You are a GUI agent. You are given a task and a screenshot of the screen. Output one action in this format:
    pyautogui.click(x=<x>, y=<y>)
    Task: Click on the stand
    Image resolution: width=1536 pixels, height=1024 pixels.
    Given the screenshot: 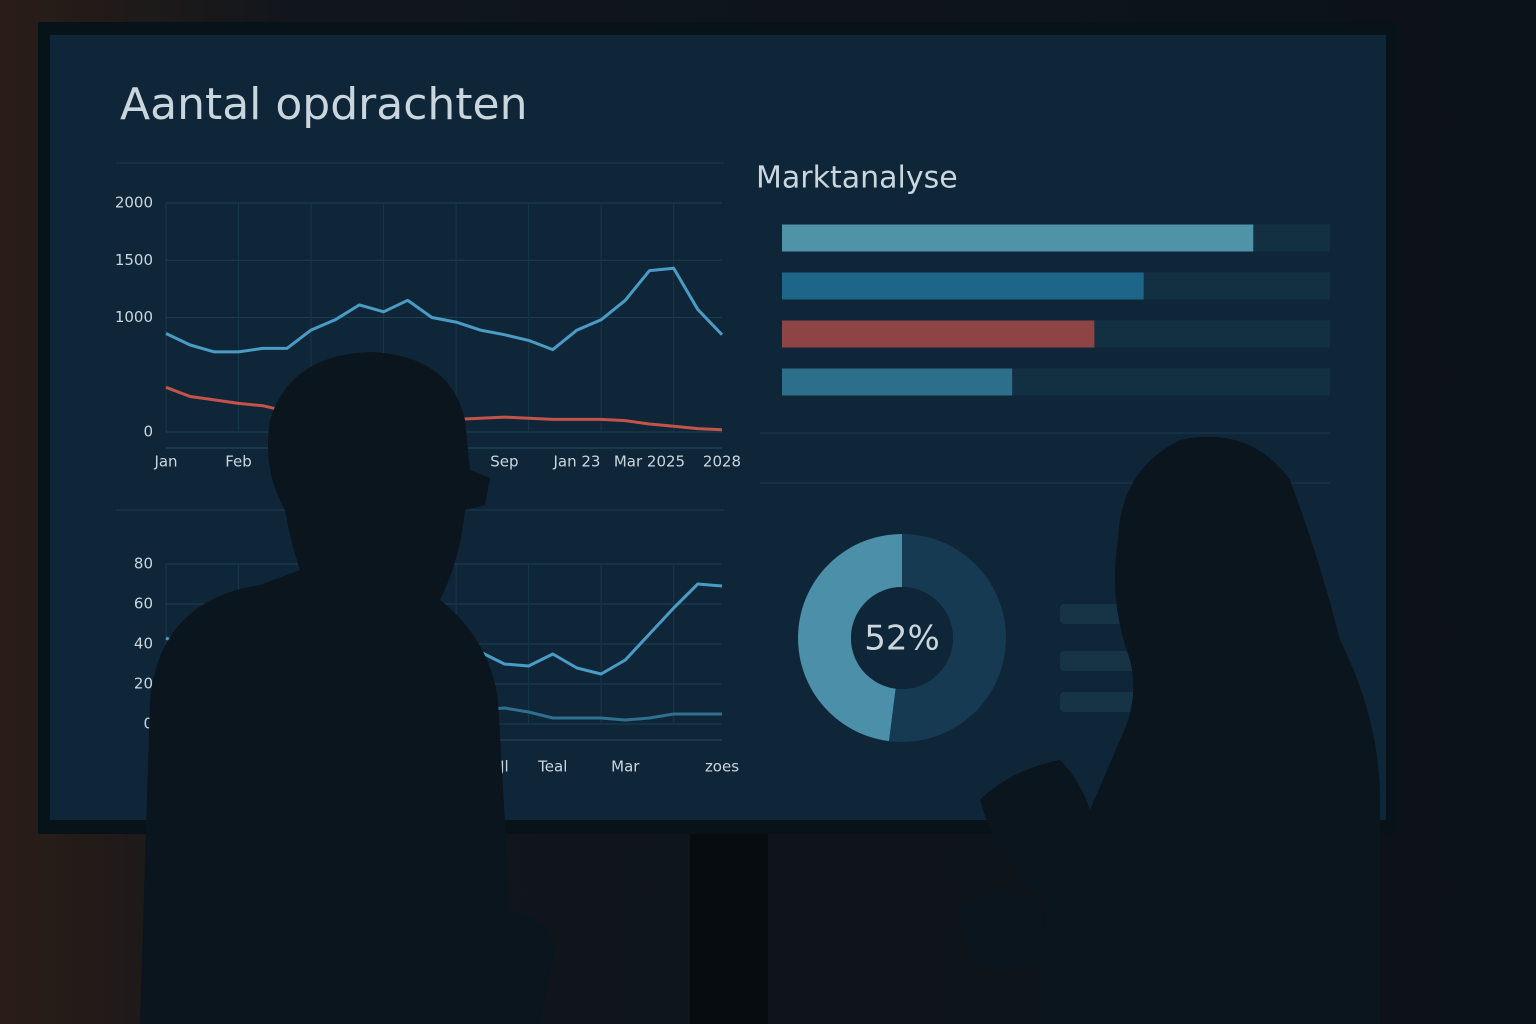 What is the action you would take?
    pyautogui.click(x=729, y=929)
    